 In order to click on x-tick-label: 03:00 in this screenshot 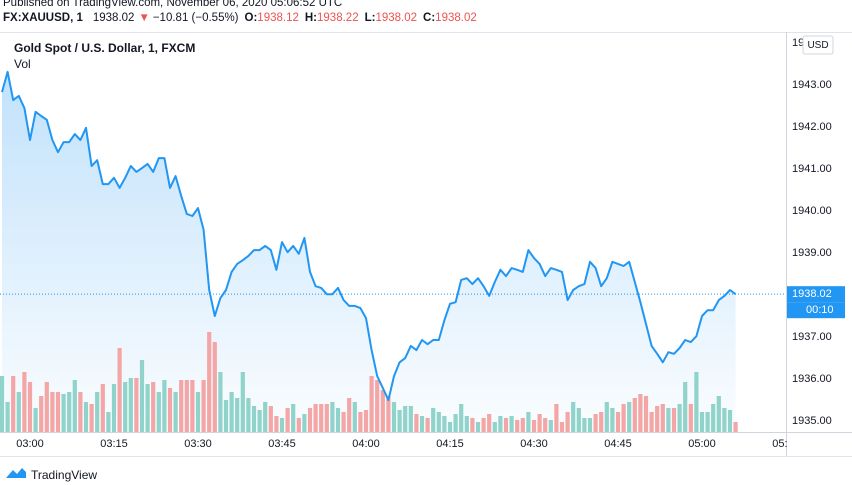, I will do `click(30, 444)`.